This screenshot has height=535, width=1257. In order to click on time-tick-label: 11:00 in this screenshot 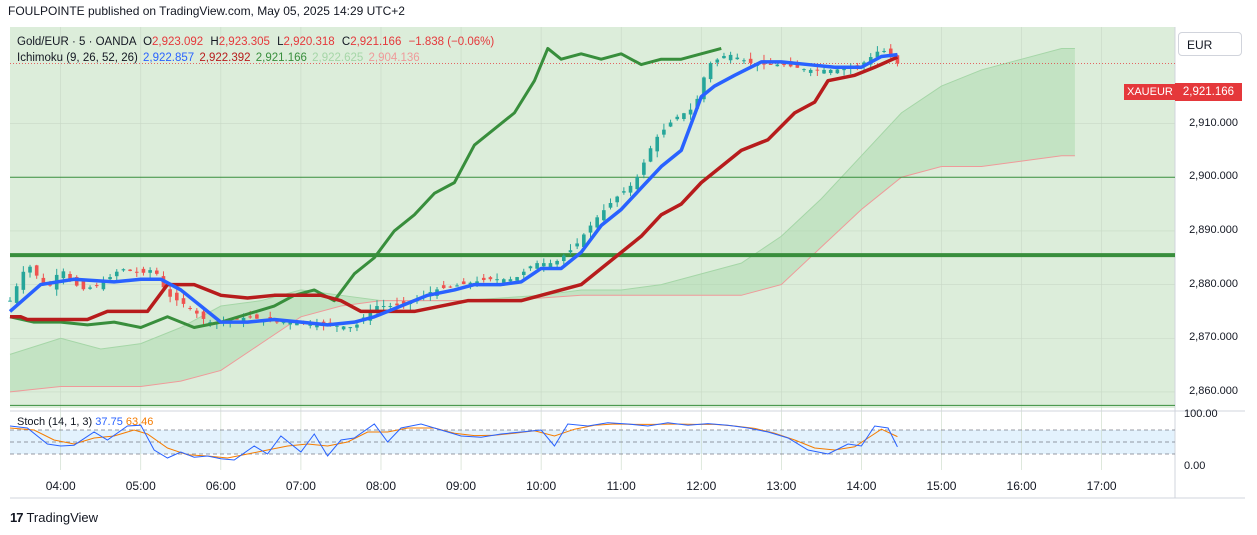, I will do `click(621, 486)`.